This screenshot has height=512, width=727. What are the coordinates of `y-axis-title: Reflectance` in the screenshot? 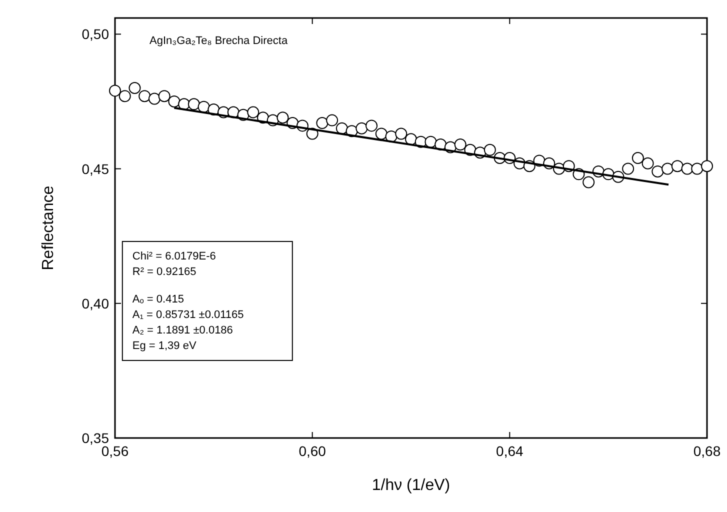 It's located at (48, 228).